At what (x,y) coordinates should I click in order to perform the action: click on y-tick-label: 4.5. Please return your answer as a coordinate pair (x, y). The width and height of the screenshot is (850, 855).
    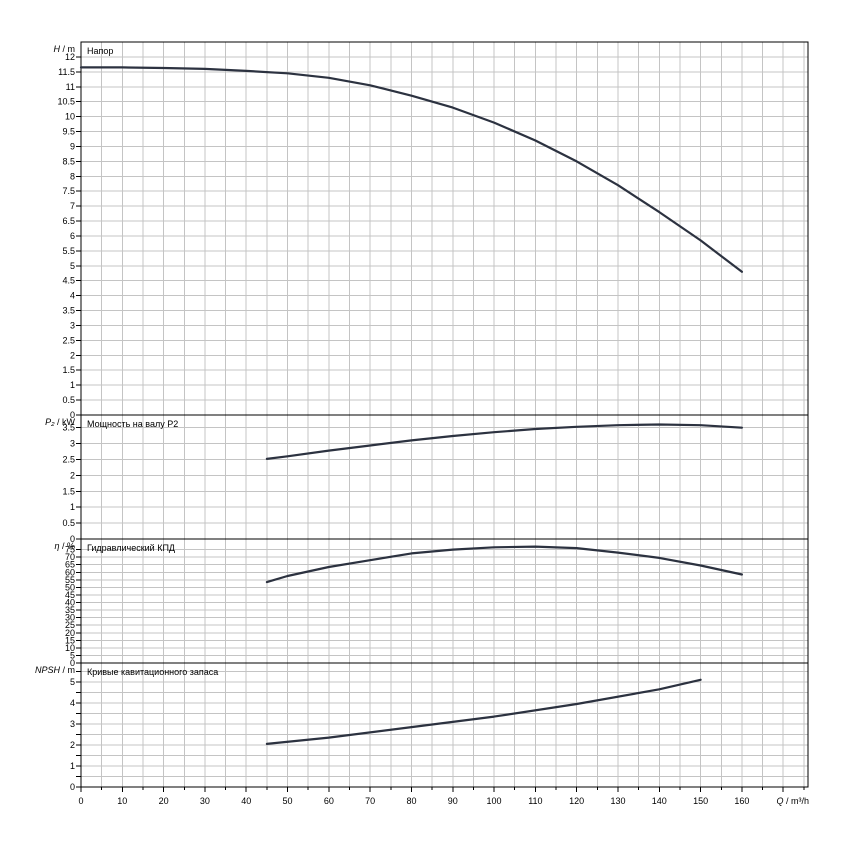
    Looking at the image, I should click on (68, 281).